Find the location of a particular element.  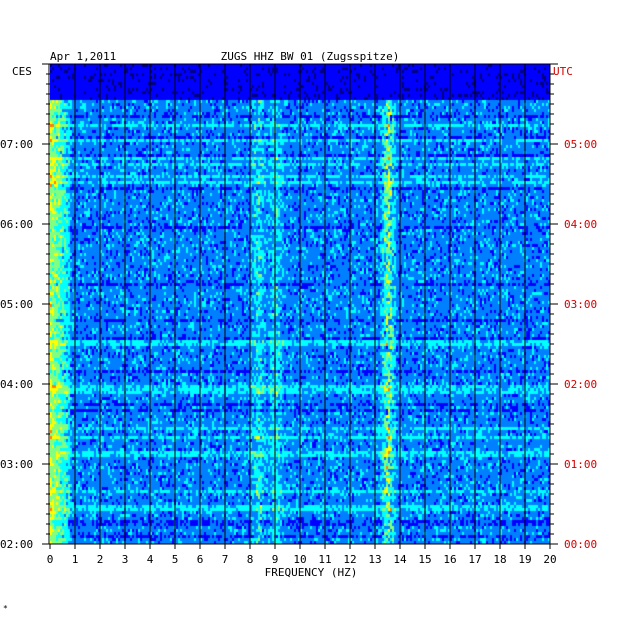

left-time-axis: 07:00 06:00 05:00 04:00 03:00 02:00 is located at coordinates (25, 307).